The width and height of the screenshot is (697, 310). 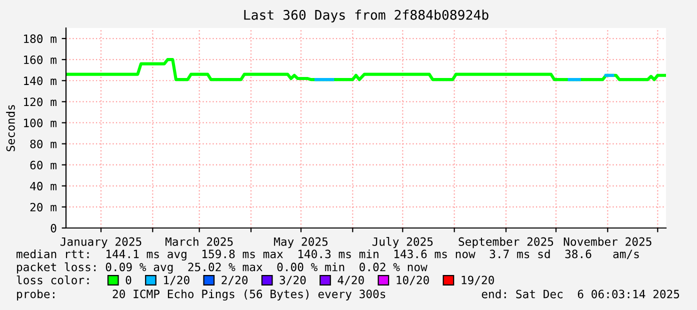 What do you see at coordinates (366, 70) in the screenshot?
I see `line-series` at bounding box center [366, 70].